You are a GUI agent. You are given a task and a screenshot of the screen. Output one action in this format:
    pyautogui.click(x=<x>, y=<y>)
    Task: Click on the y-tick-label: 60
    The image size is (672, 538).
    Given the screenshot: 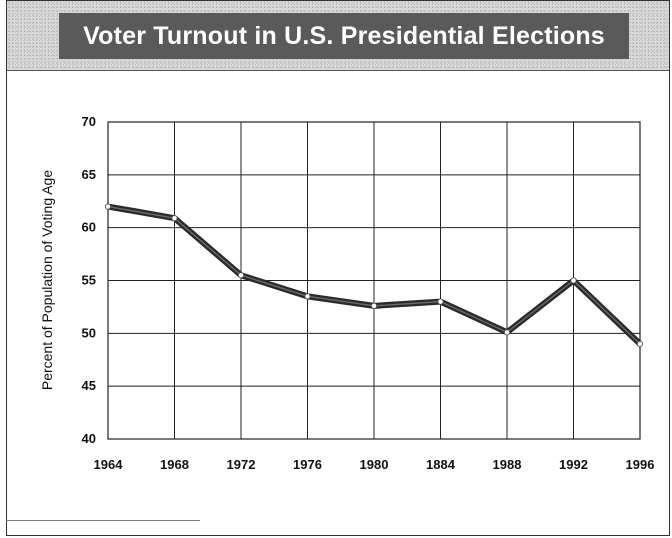 What is the action you would take?
    pyautogui.click(x=89, y=227)
    